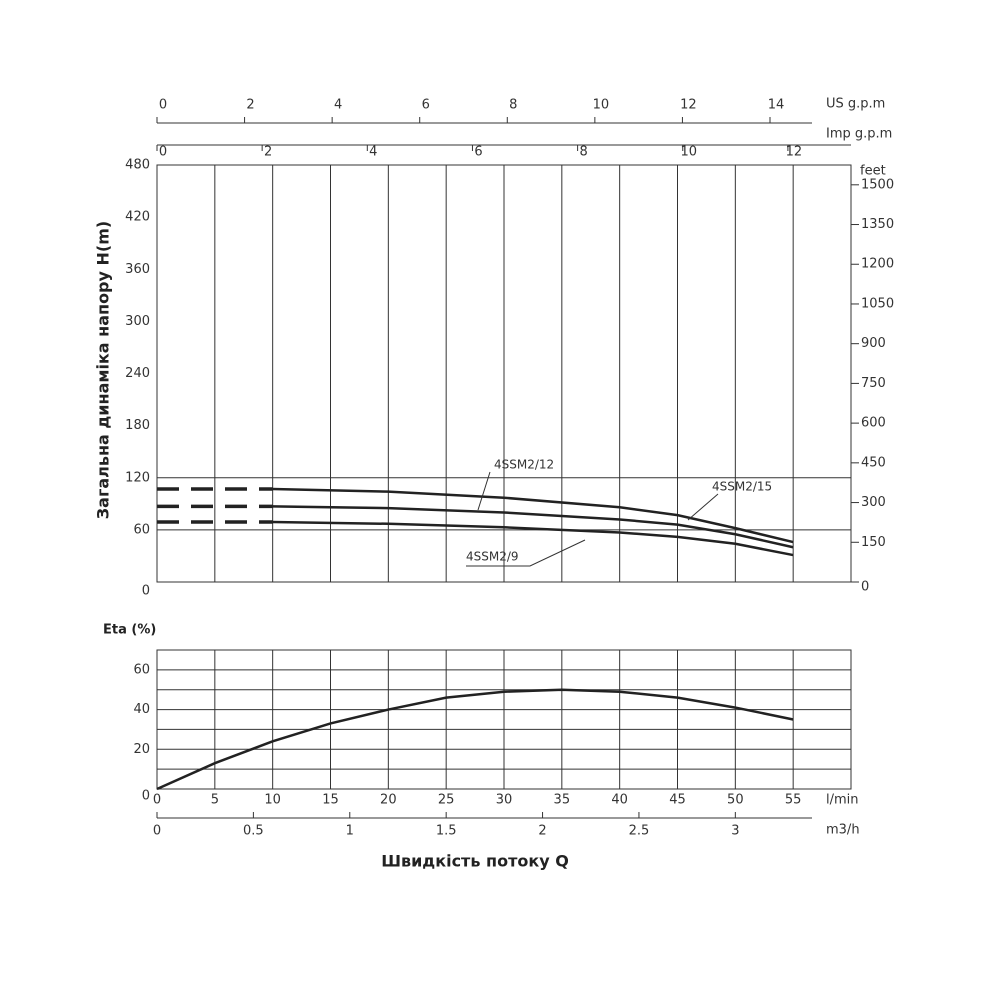 The height and width of the screenshot is (1004, 1000). Describe the element at coordinates (842, 800) in the screenshot. I see `x-unit: l/min` at that location.